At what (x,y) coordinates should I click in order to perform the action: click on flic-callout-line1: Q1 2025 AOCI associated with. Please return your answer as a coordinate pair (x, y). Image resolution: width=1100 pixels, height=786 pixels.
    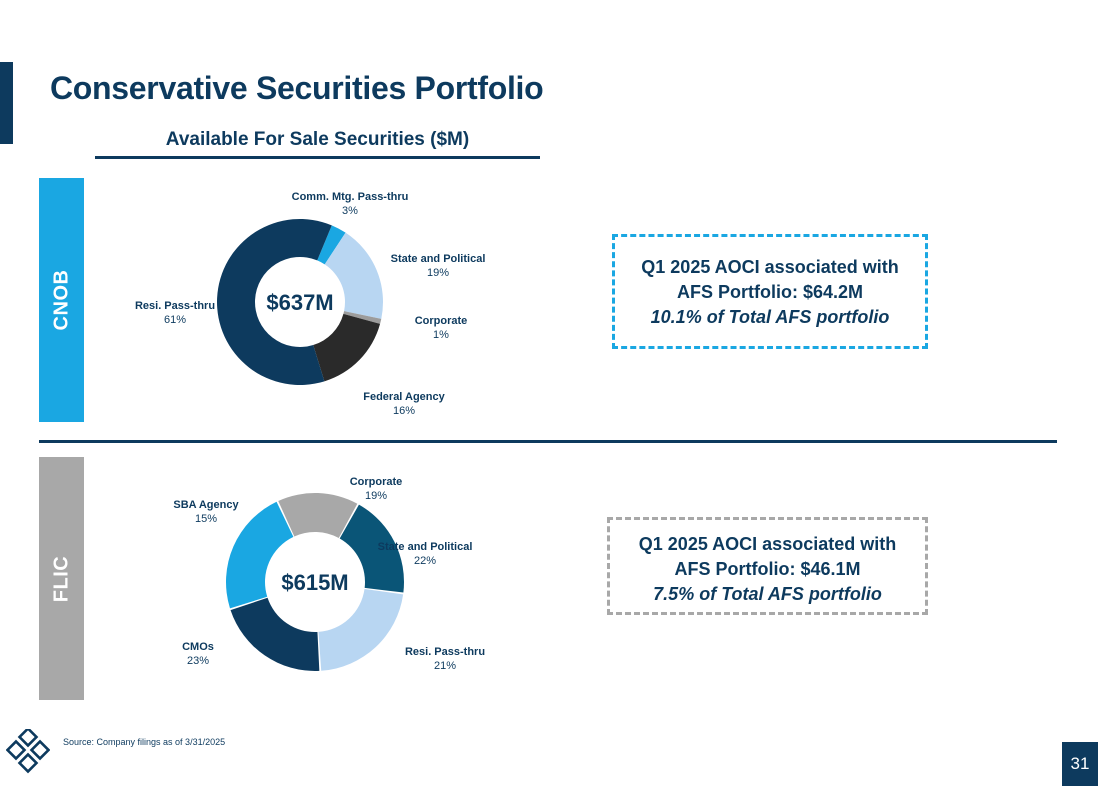
    Looking at the image, I should click on (767, 544).